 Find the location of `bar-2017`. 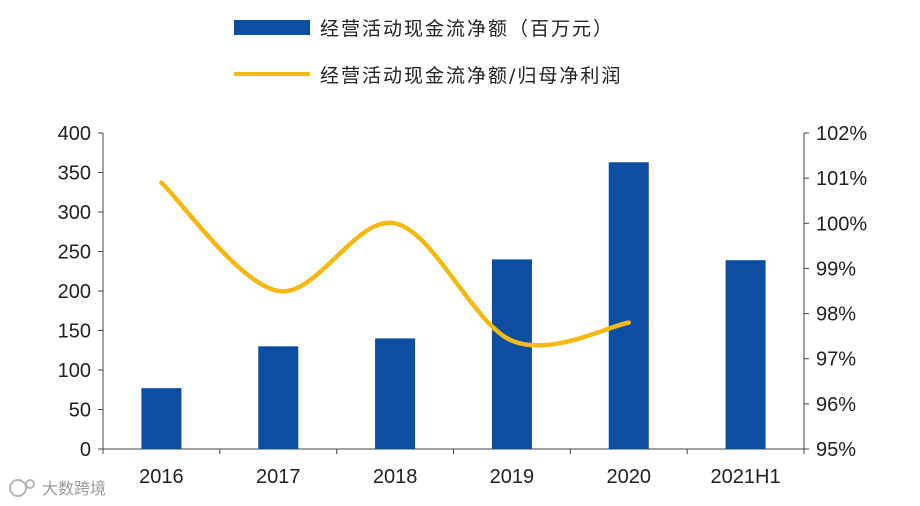

bar-2017 is located at coordinates (278, 397).